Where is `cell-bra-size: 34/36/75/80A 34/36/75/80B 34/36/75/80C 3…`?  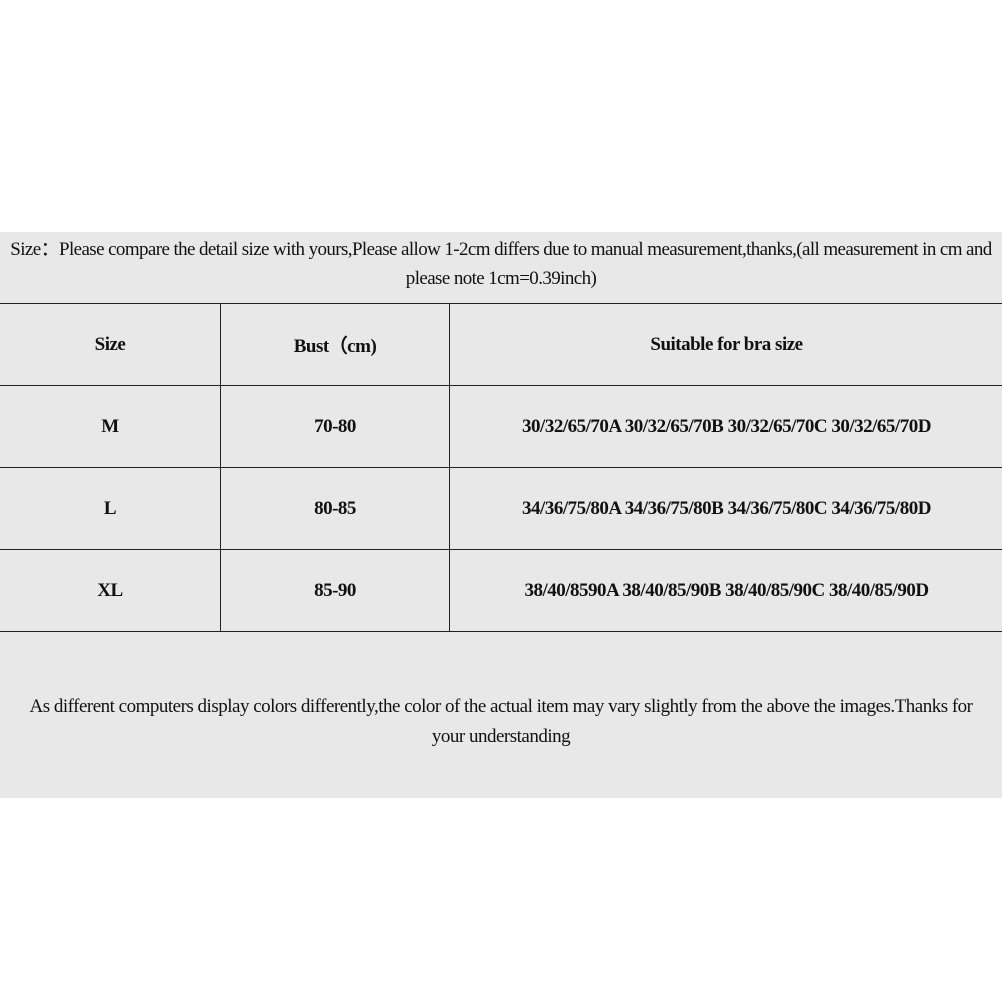 cell-bra-size: 34/36/75/80A 34/36/75/80B 34/36/75/80C 3… is located at coordinates (725, 508).